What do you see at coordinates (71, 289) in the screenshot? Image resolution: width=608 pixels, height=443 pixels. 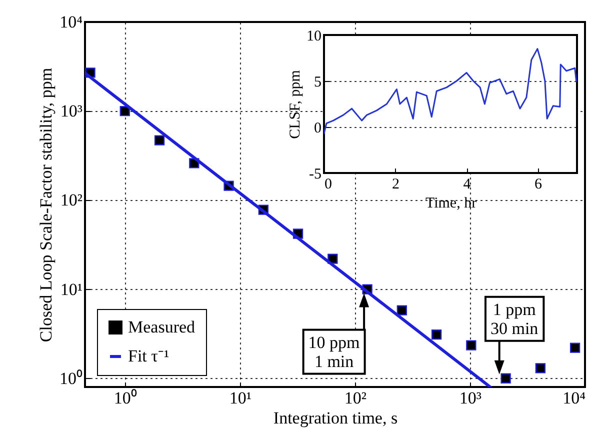 I see `y-tick-label: 10¹` at bounding box center [71, 289].